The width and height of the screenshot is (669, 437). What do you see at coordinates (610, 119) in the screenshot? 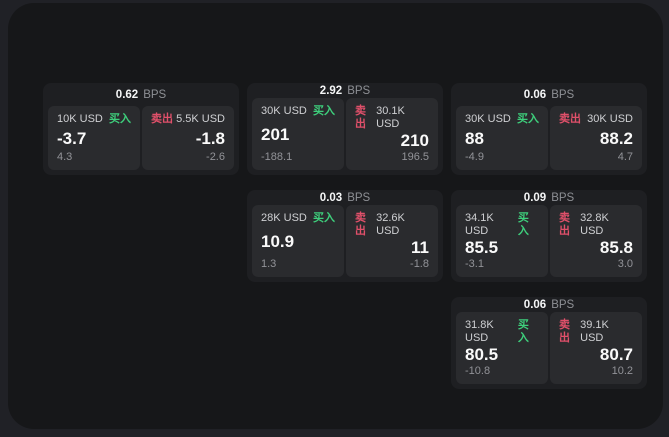
I see `sell-amount: 30K USD` at bounding box center [610, 119].